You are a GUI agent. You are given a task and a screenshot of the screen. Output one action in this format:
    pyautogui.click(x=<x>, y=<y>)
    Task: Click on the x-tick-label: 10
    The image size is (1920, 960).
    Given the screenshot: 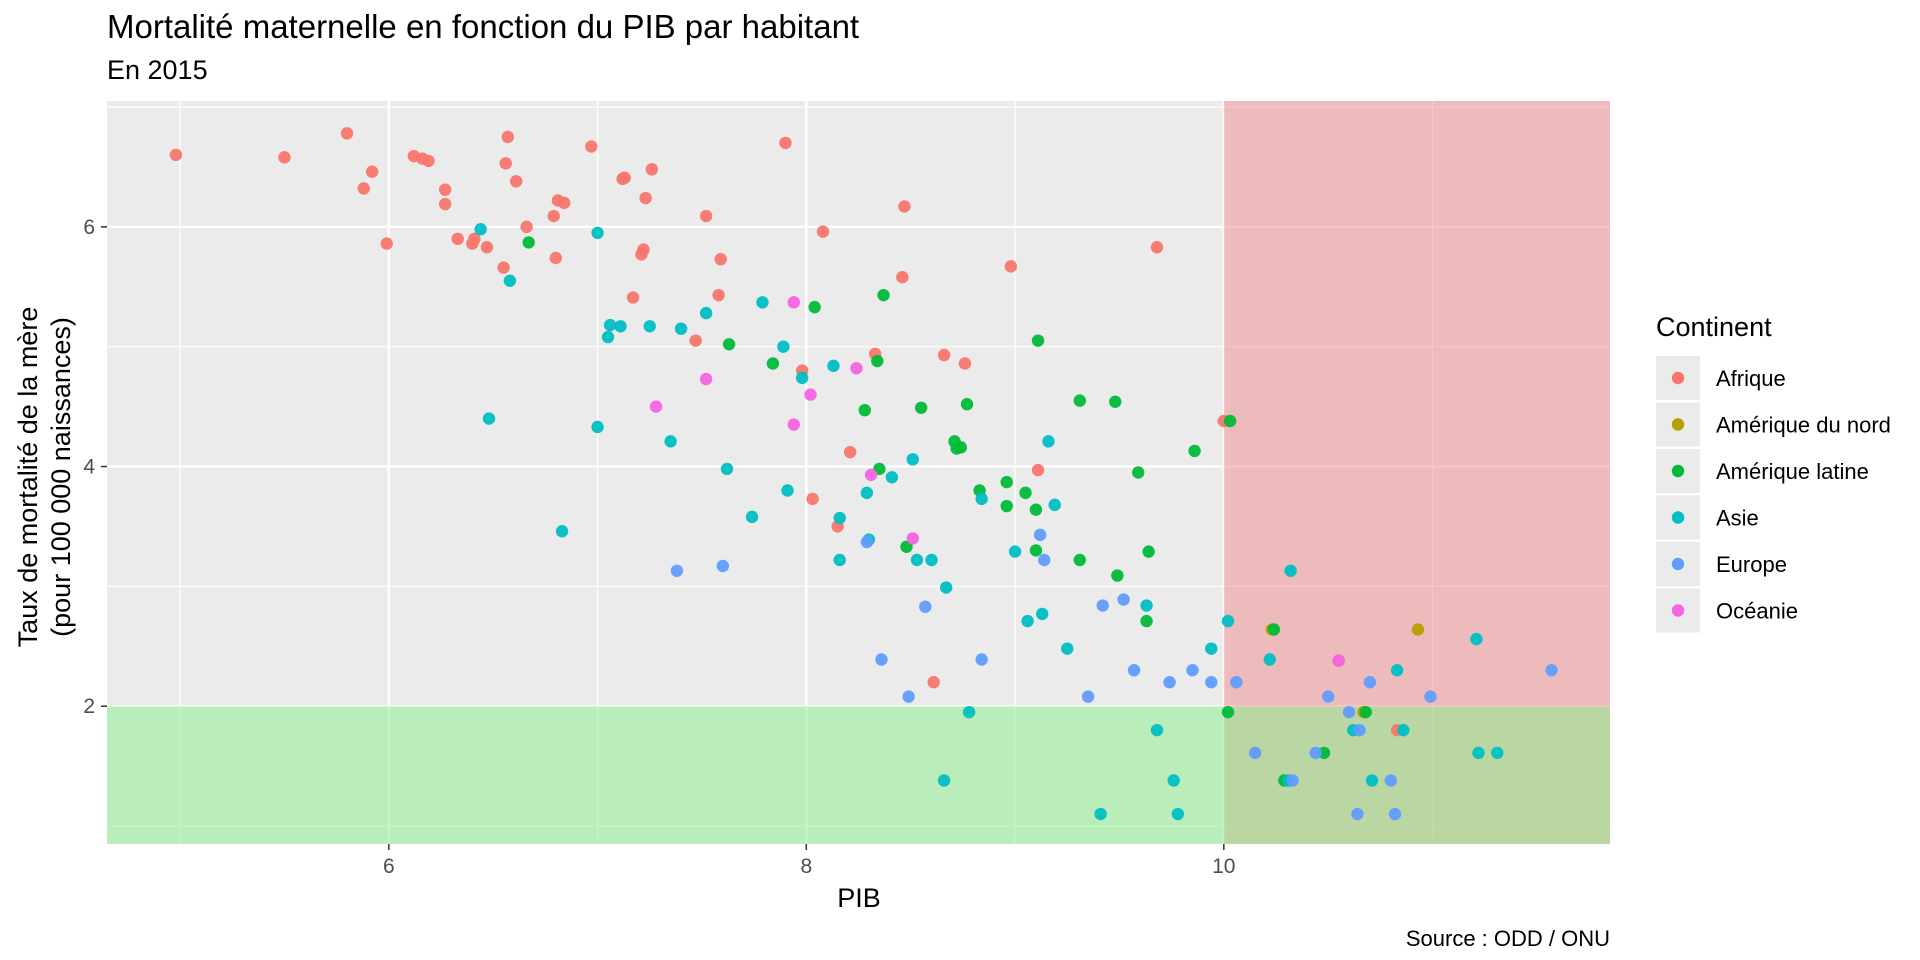 What is the action you would take?
    pyautogui.click(x=1223, y=866)
    